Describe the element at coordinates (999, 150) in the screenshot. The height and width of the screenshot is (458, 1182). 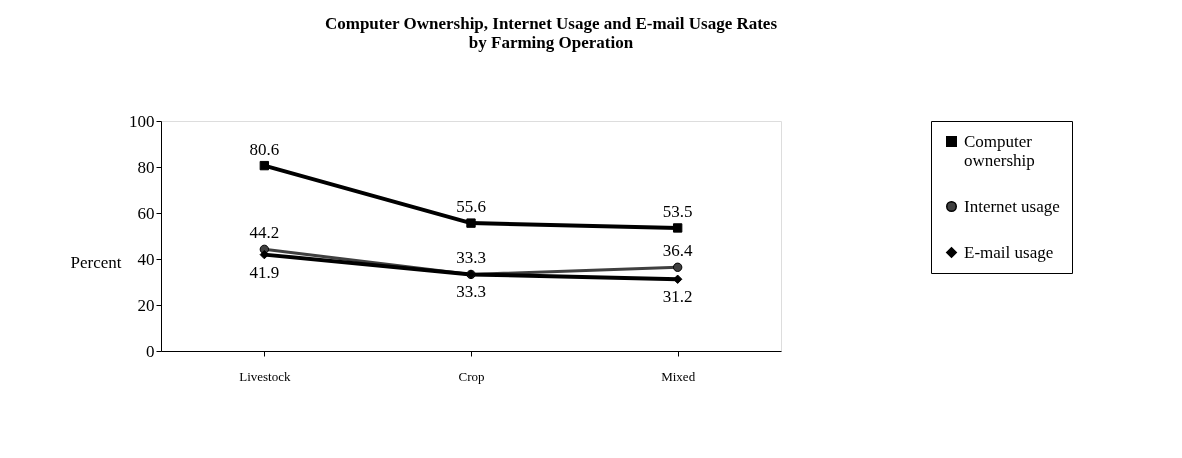
I see `legend-label: Computer ownership` at that location.